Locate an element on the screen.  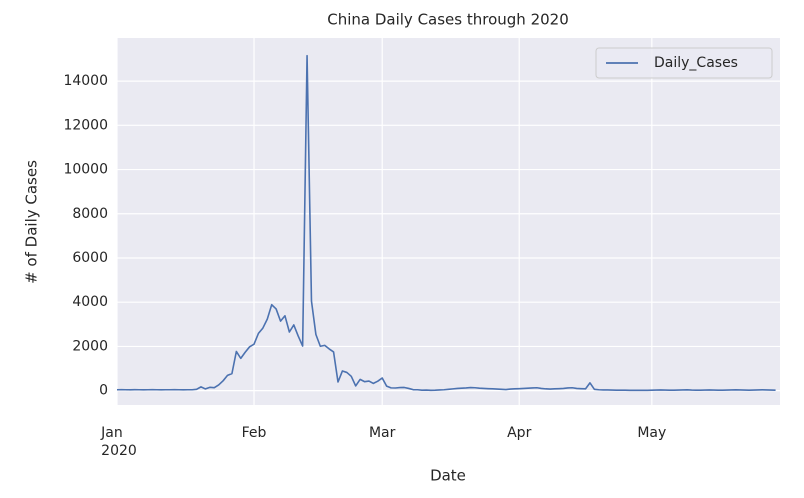
y-axis-label: # of Daily Cases is located at coordinates (32, 222).